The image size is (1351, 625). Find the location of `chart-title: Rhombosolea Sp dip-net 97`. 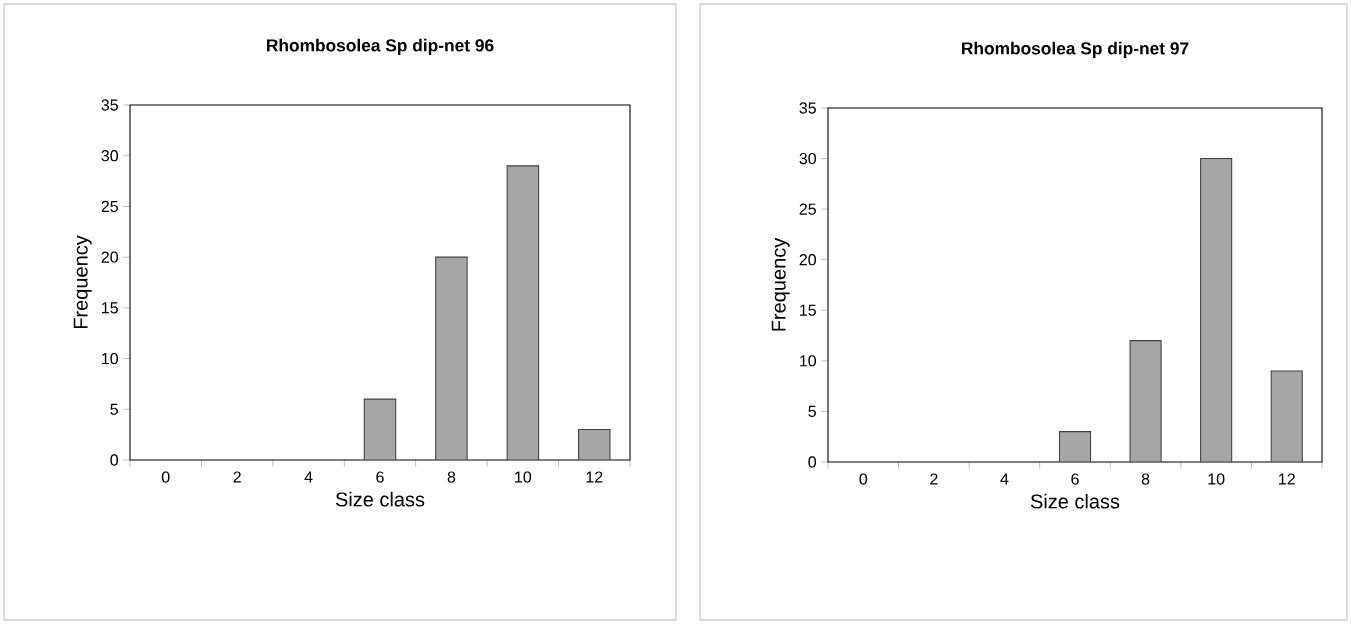

chart-title: Rhombosolea Sp dip-net 97 is located at coordinates (1075, 49).